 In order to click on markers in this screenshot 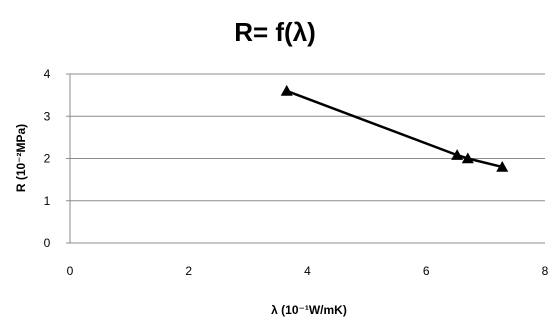, I will do `click(394, 128)`.